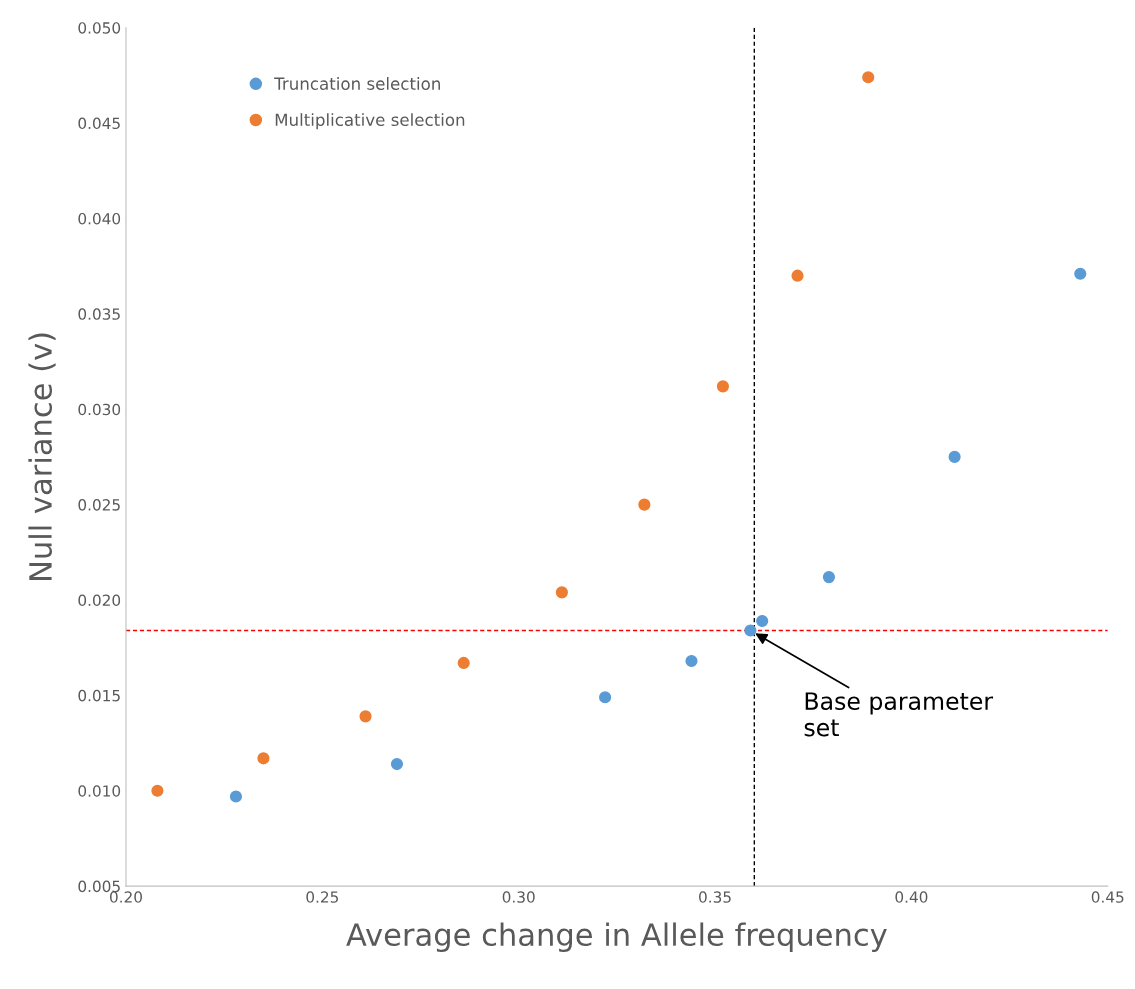 This screenshot has height=989, width=1135. What do you see at coordinates (125, 897) in the screenshot?
I see `x-tick-label: 0.20` at bounding box center [125, 897].